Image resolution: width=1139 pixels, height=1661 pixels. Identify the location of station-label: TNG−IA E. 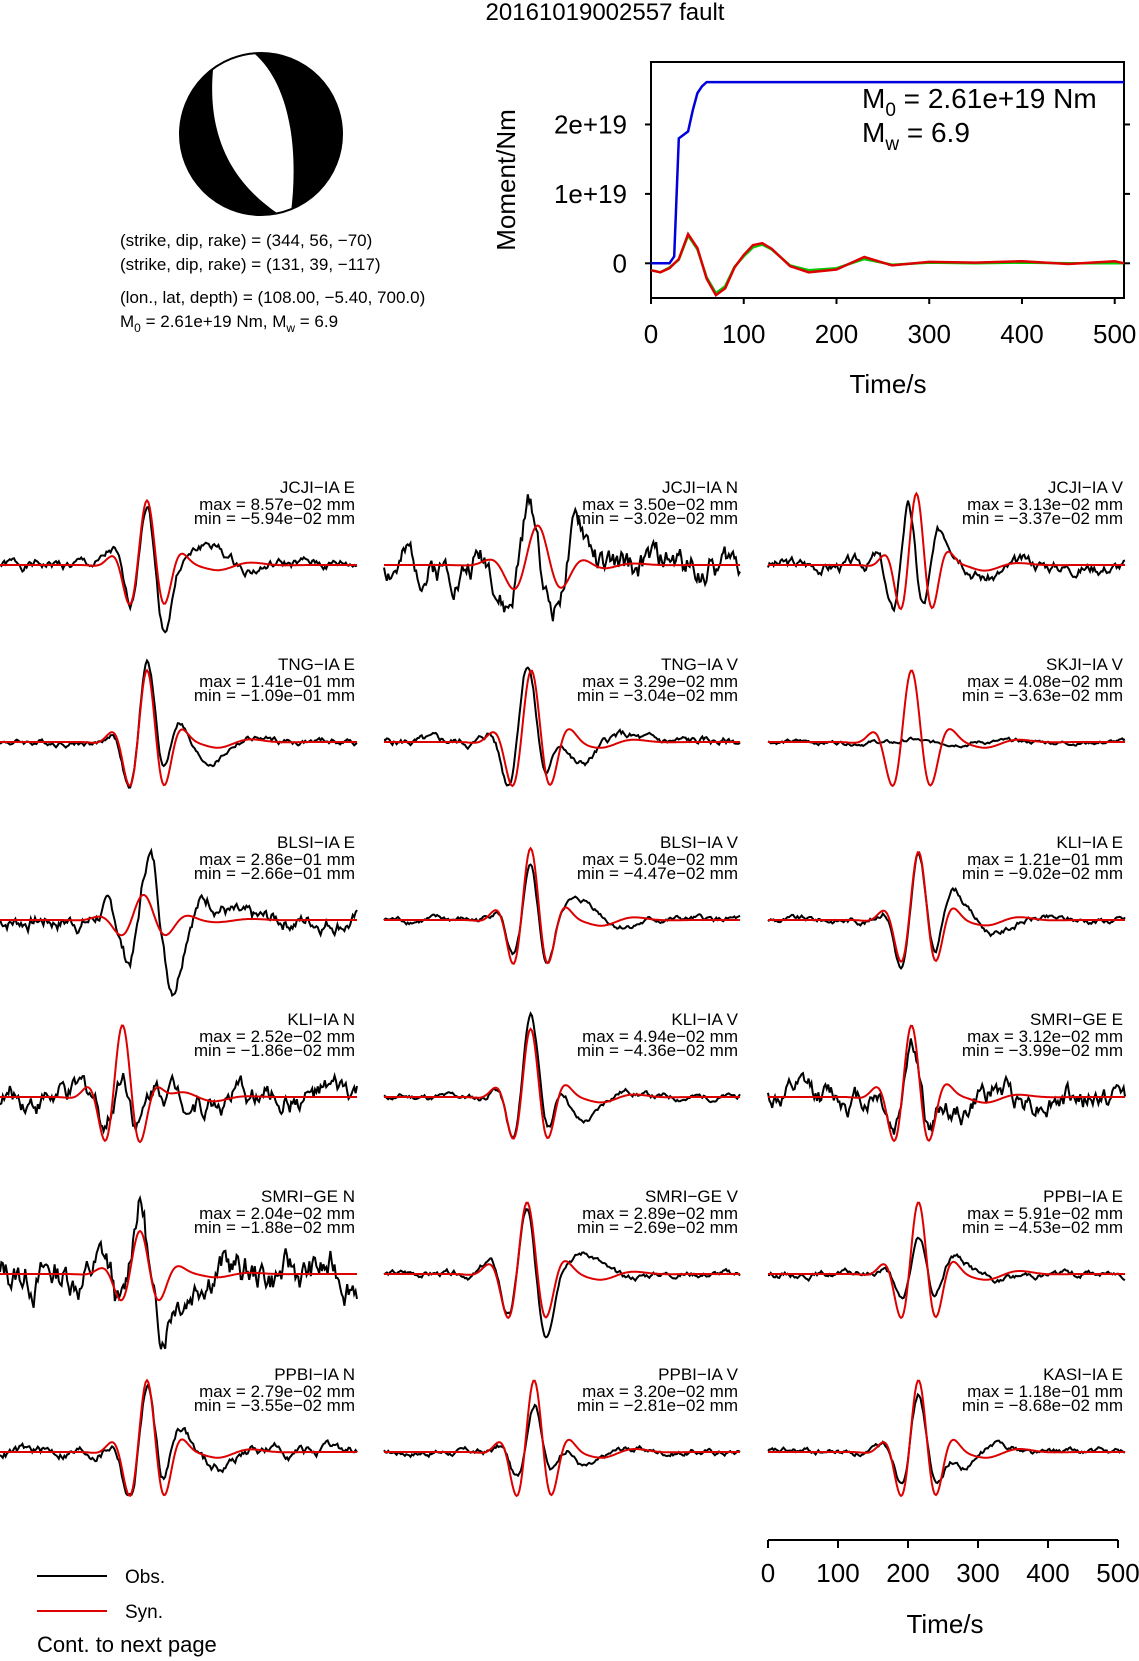
(316, 664).